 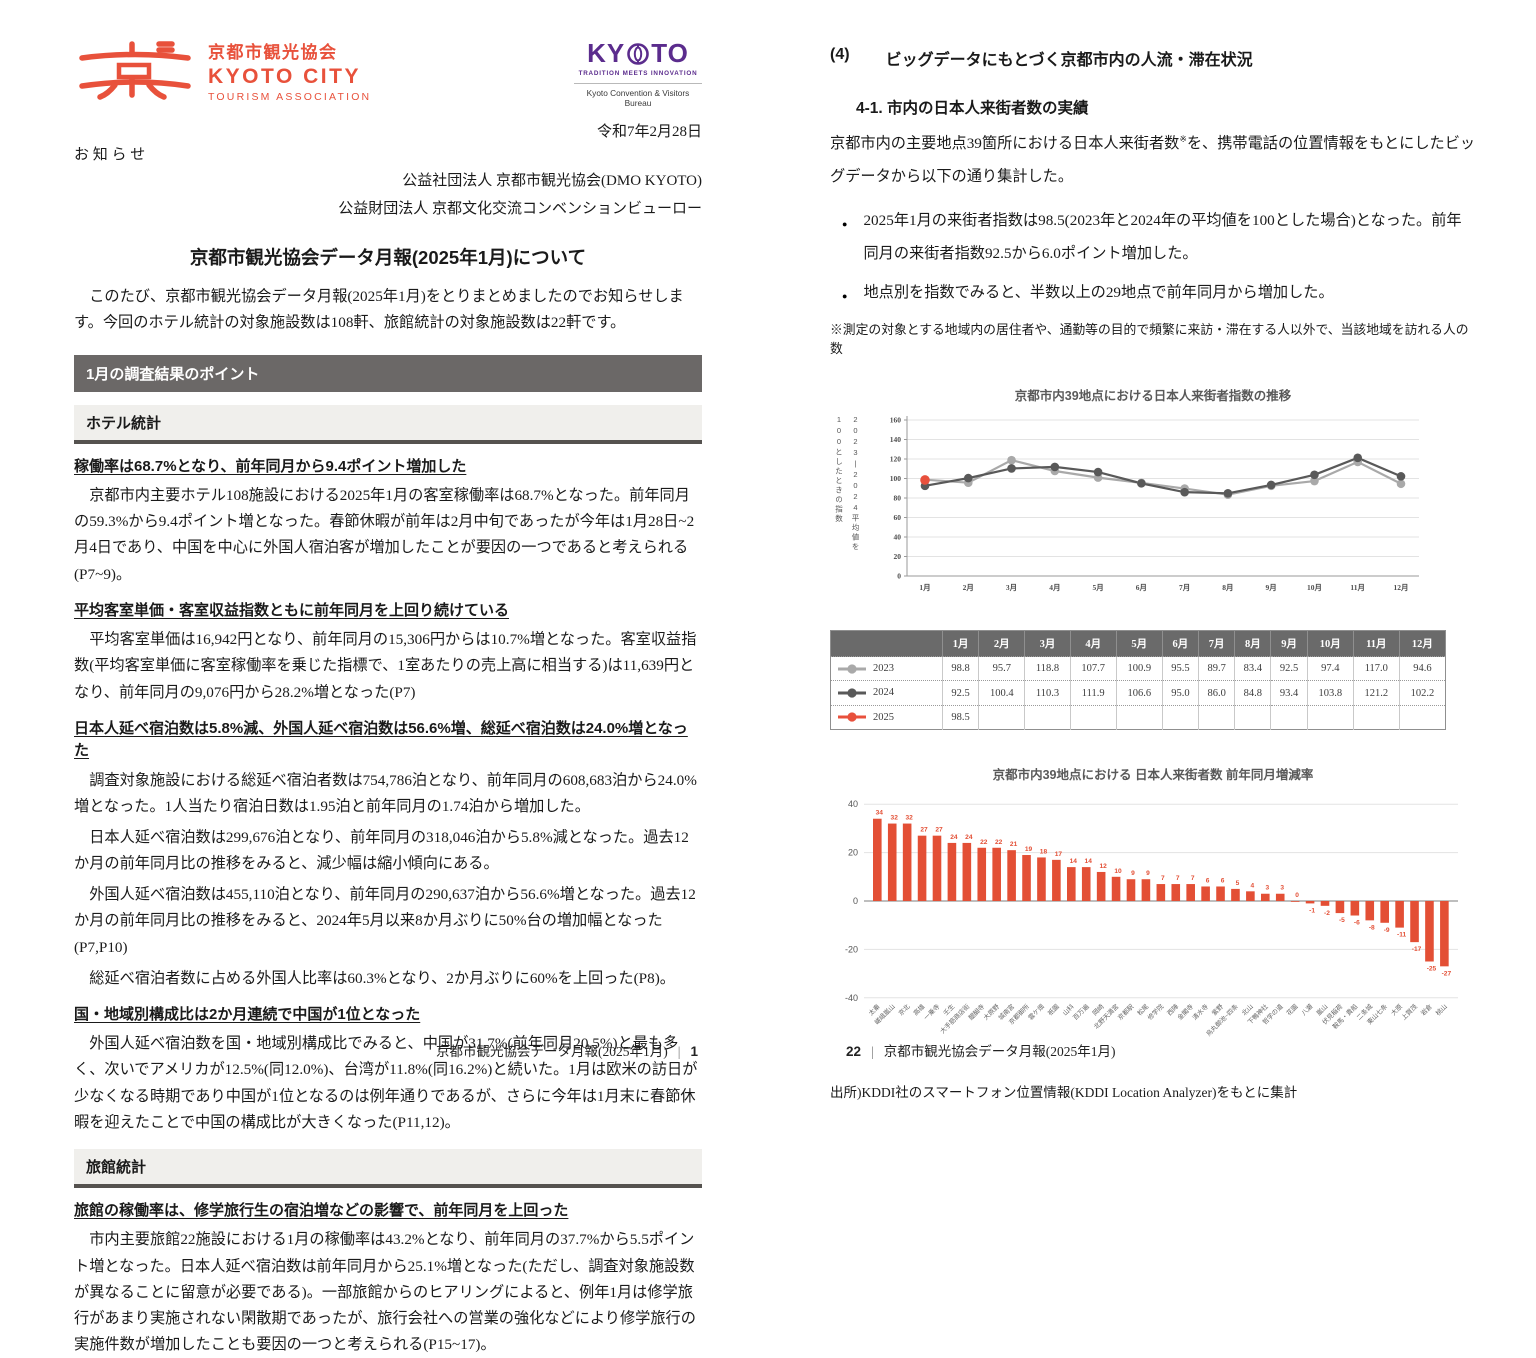 I want to click on series-year: 2025, so click(x=883, y=717).